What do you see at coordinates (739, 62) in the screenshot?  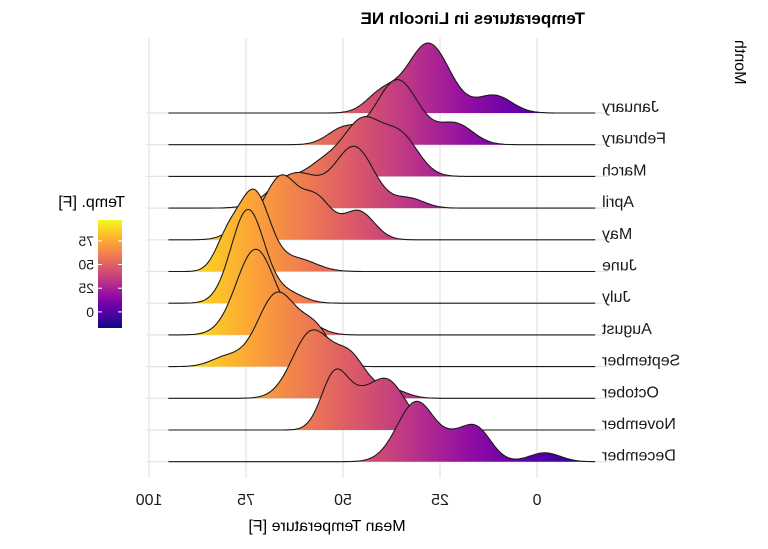 I see `y-axis-title: Month` at bounding box center [739, 62].